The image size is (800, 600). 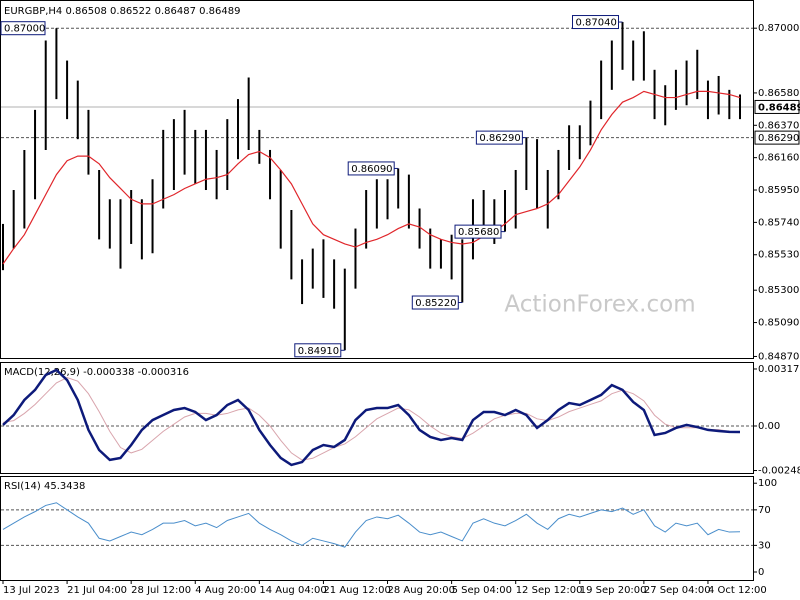 I want to click on annotation-label: 0.87040, so click(x=596, y=23).